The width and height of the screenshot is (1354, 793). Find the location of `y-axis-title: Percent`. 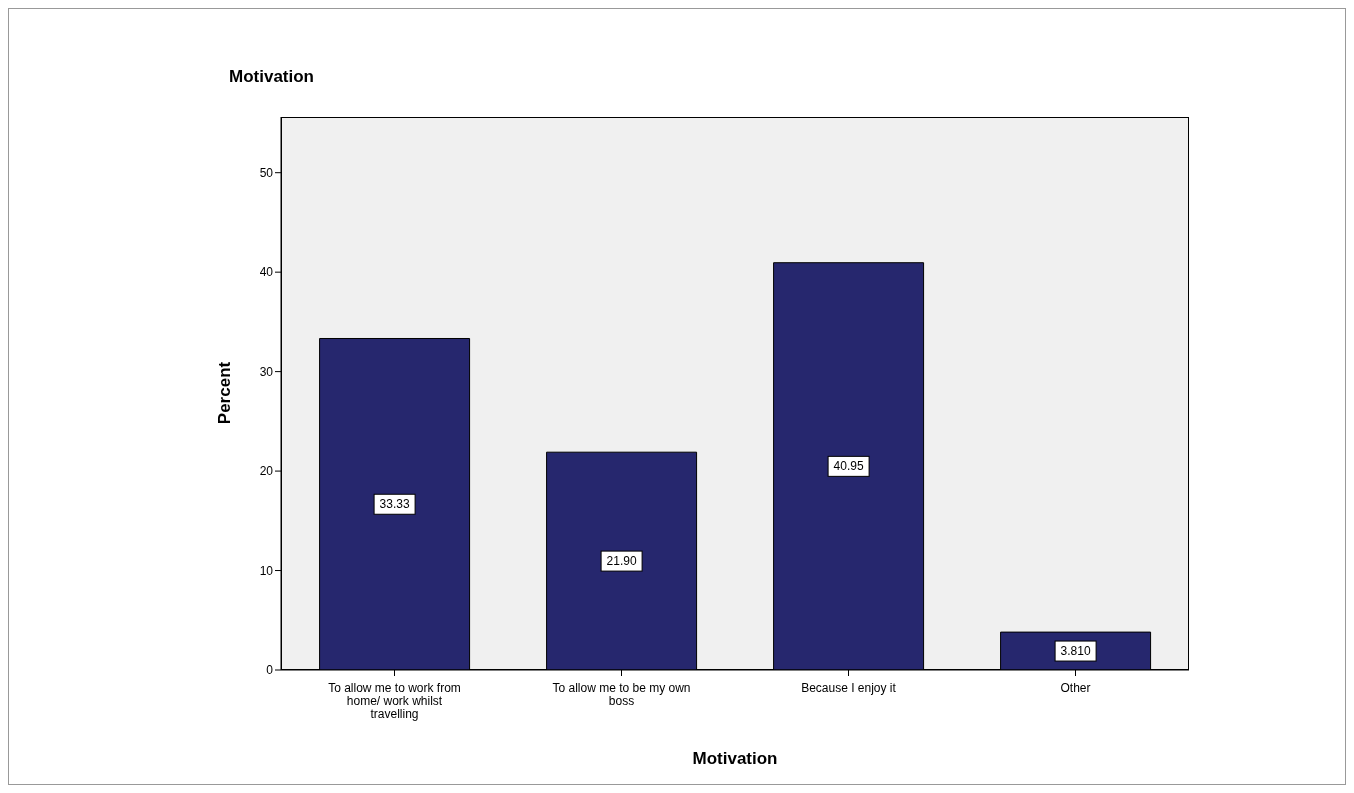

y-axis-title: Percent is located at coordinates (225, 393).